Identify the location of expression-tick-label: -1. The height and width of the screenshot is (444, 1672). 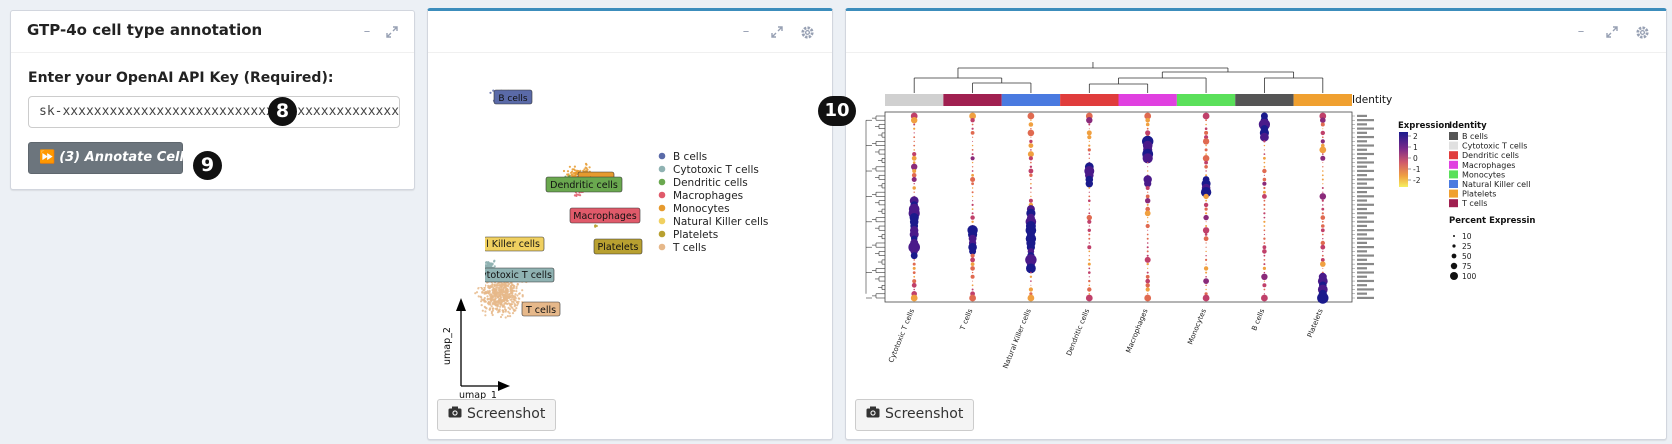
(1417, 169).